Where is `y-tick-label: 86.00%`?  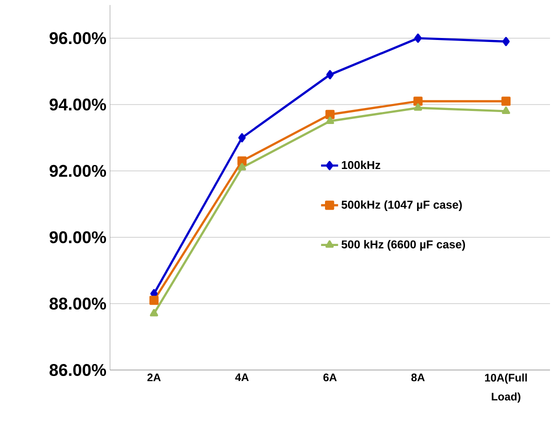 y-tick-label: 86.00% is located at coordinates (78, 370).